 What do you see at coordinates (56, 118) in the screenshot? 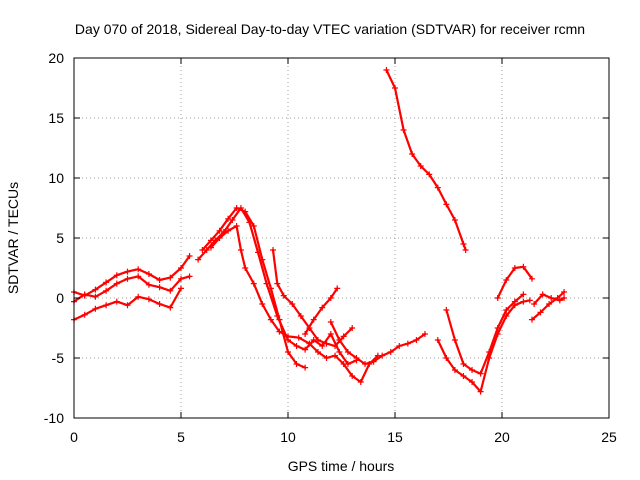
I see `y-tick-label: 15` at bounding box center [56, 118].